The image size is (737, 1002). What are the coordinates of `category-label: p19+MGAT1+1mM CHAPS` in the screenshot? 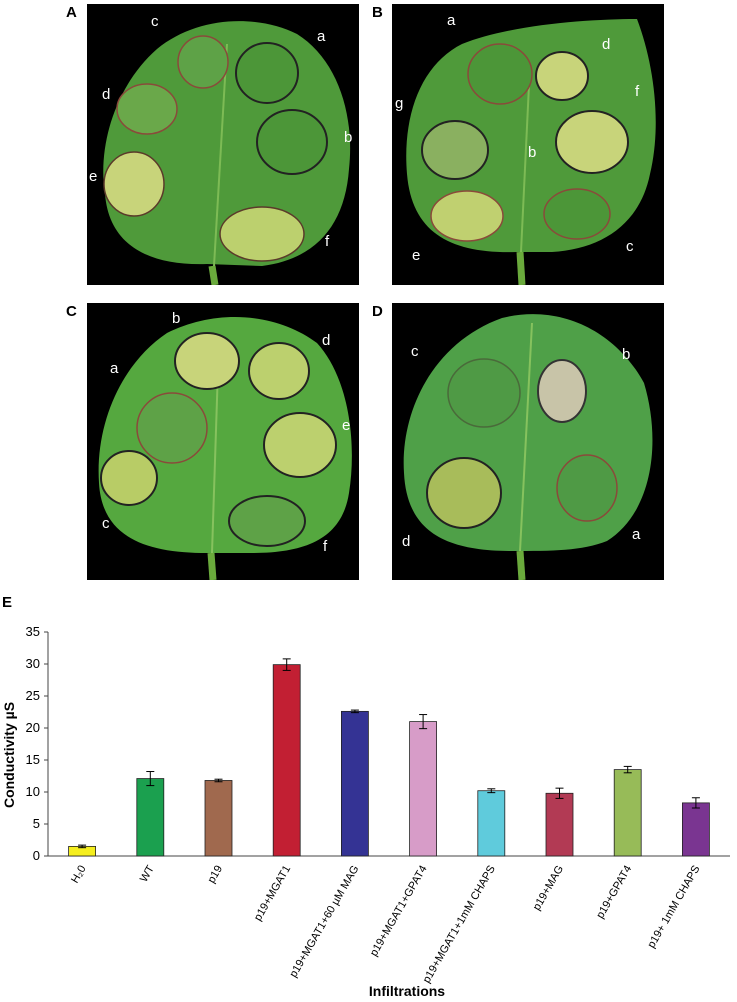 It's located at (459, 925).